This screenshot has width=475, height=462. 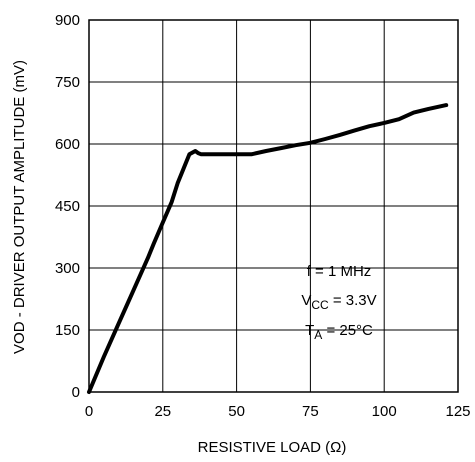 I want to click on x-tick-label: 25, so click(x=162, y=411).